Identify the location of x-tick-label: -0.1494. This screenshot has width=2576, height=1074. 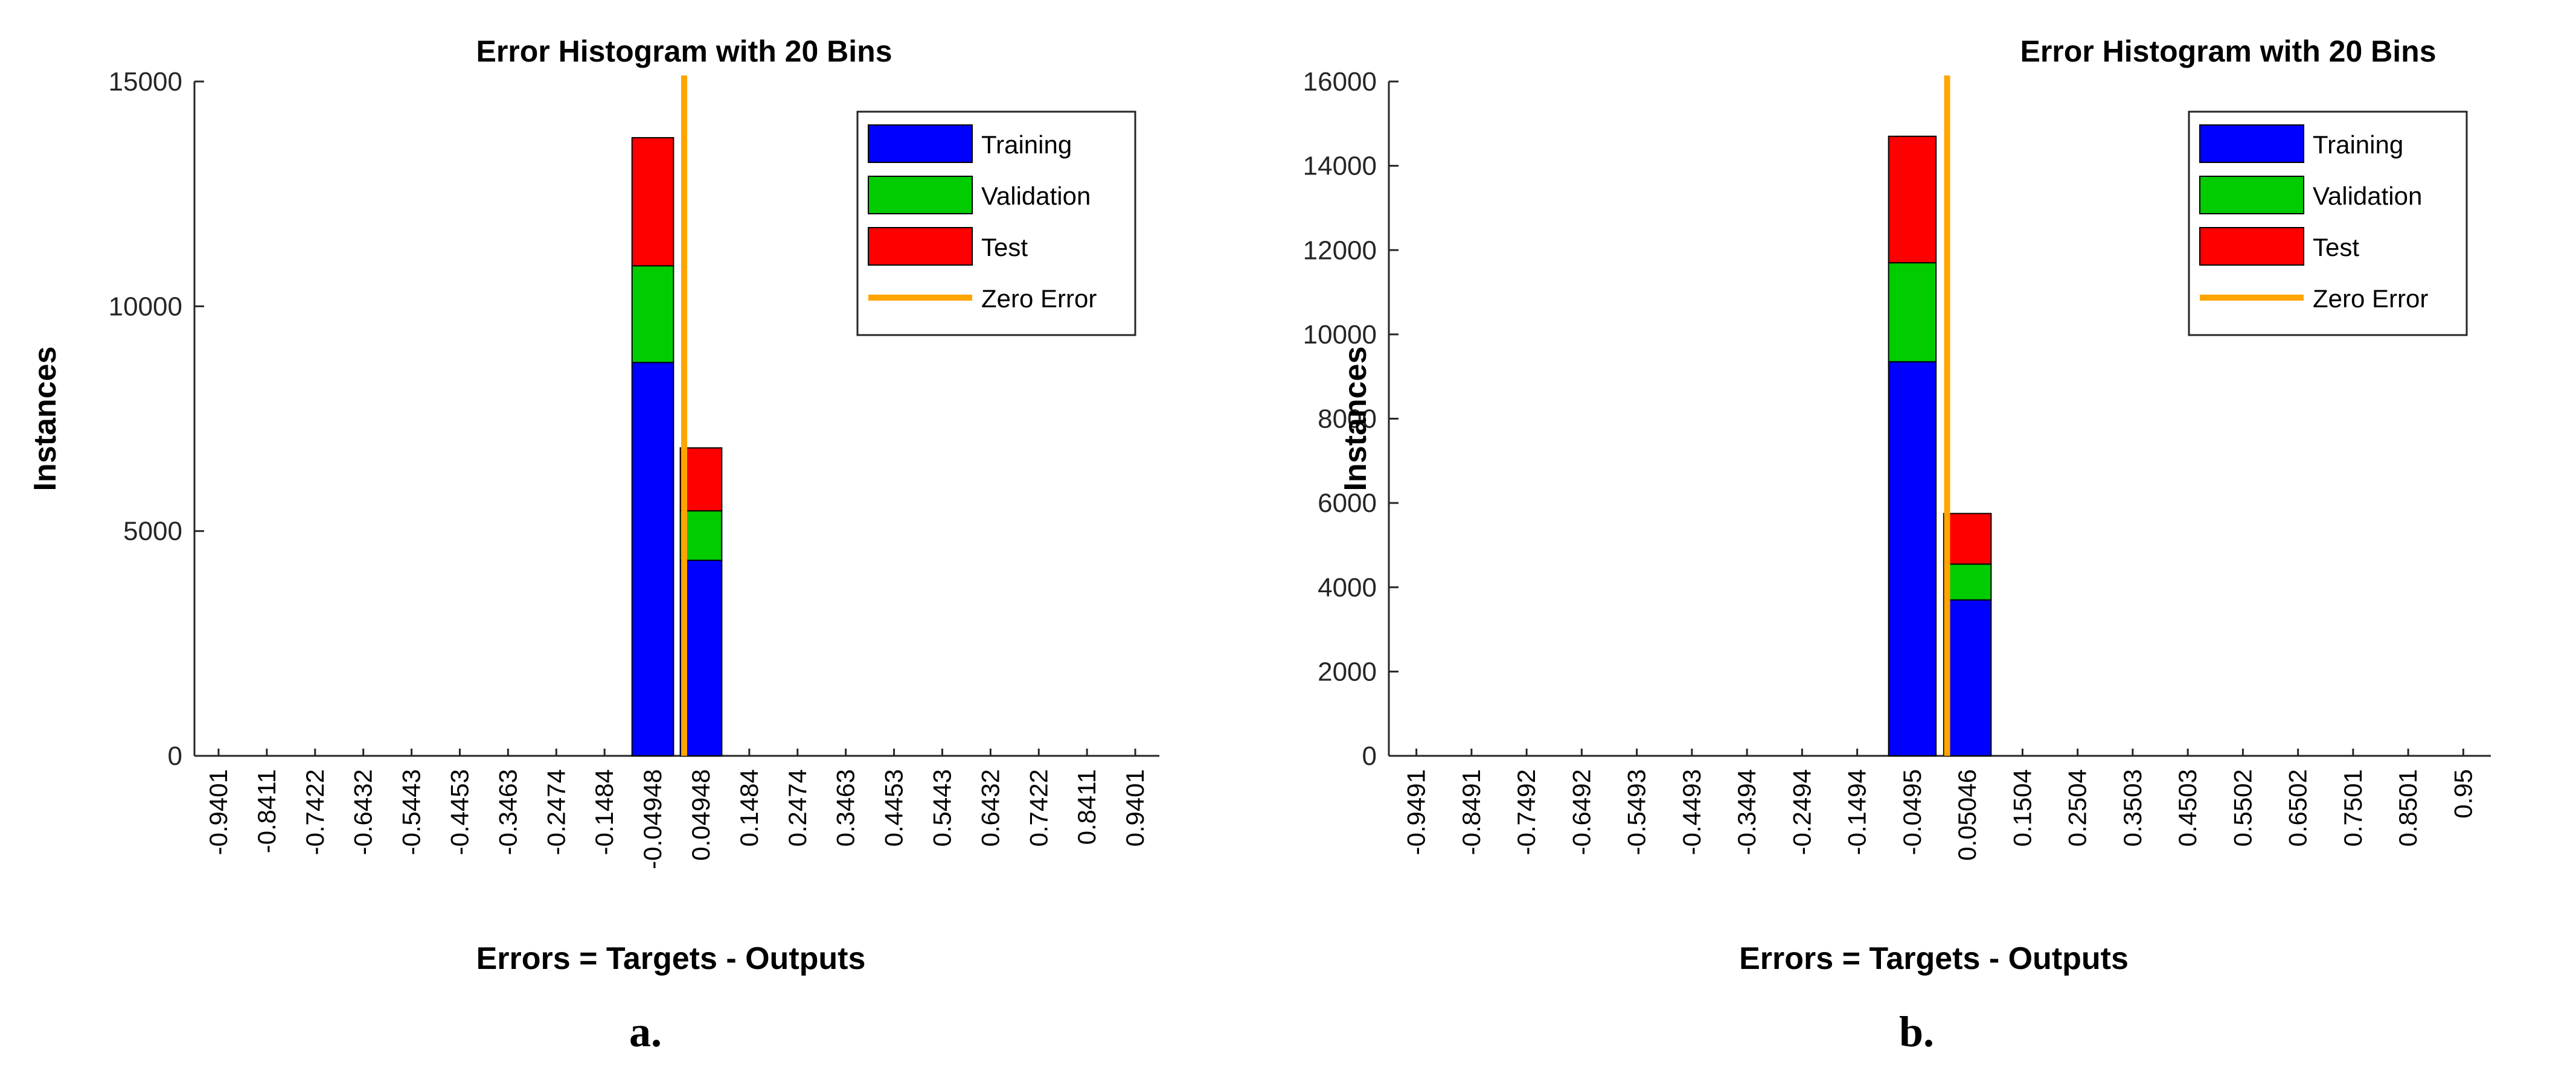
(1857, 812).